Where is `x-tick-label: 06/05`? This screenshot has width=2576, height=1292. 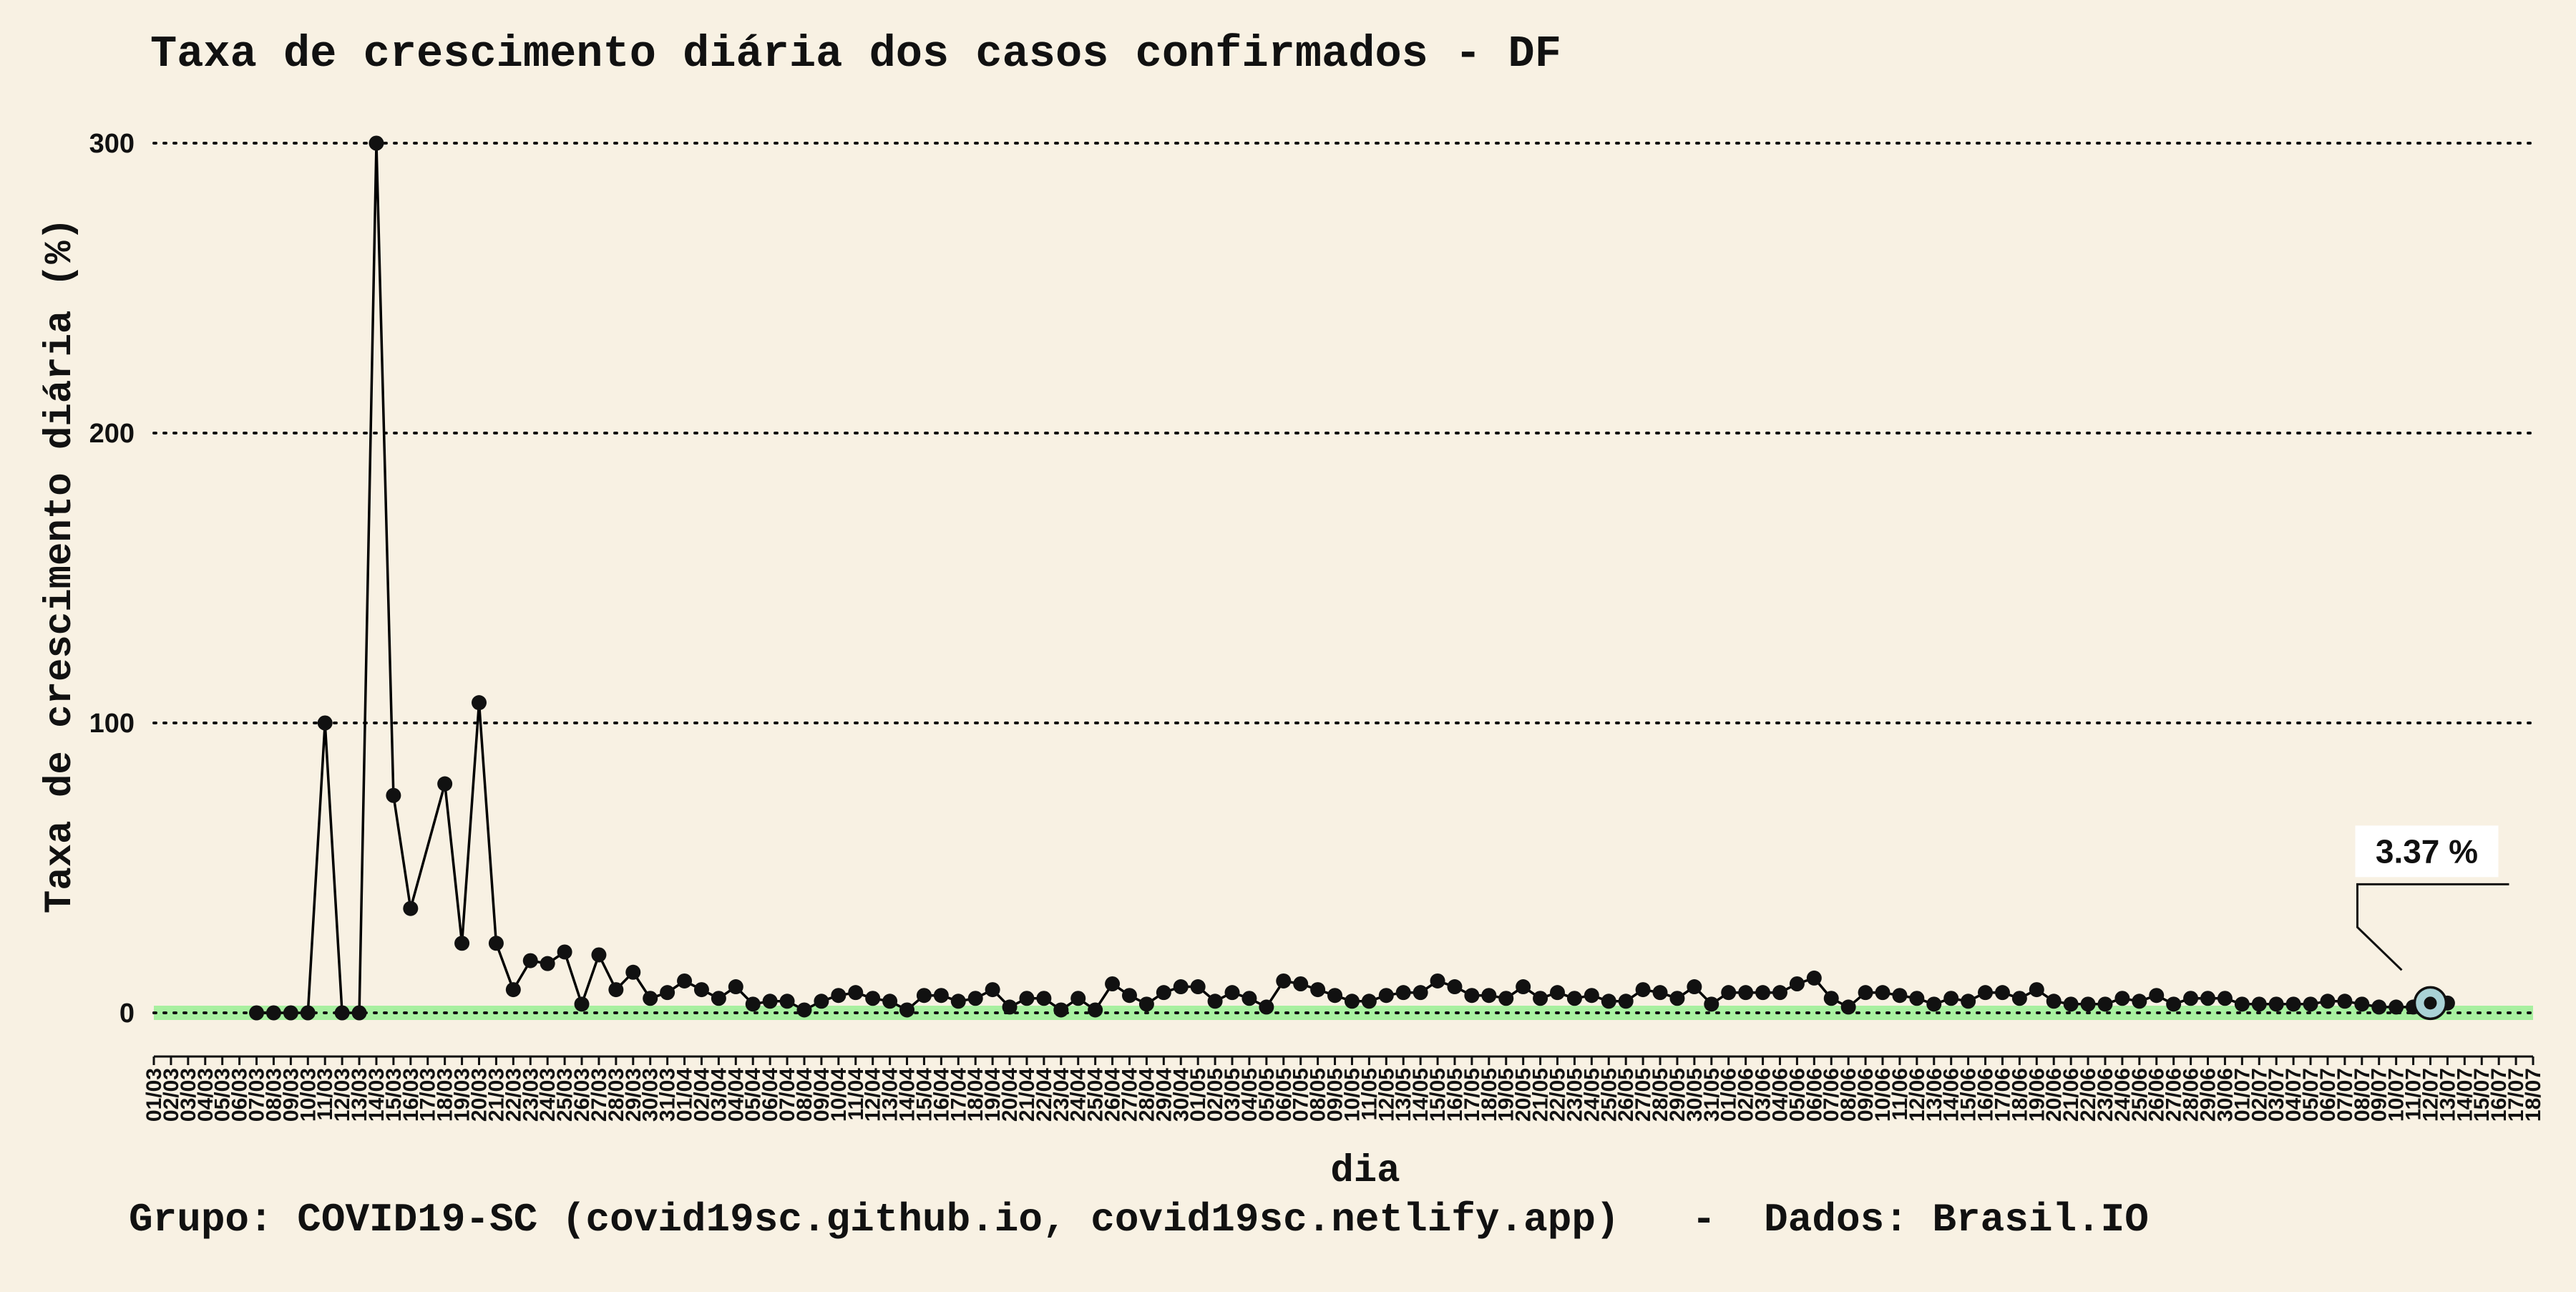 x-tick-label: 06/05 is located at coordinates (1284, 1095).